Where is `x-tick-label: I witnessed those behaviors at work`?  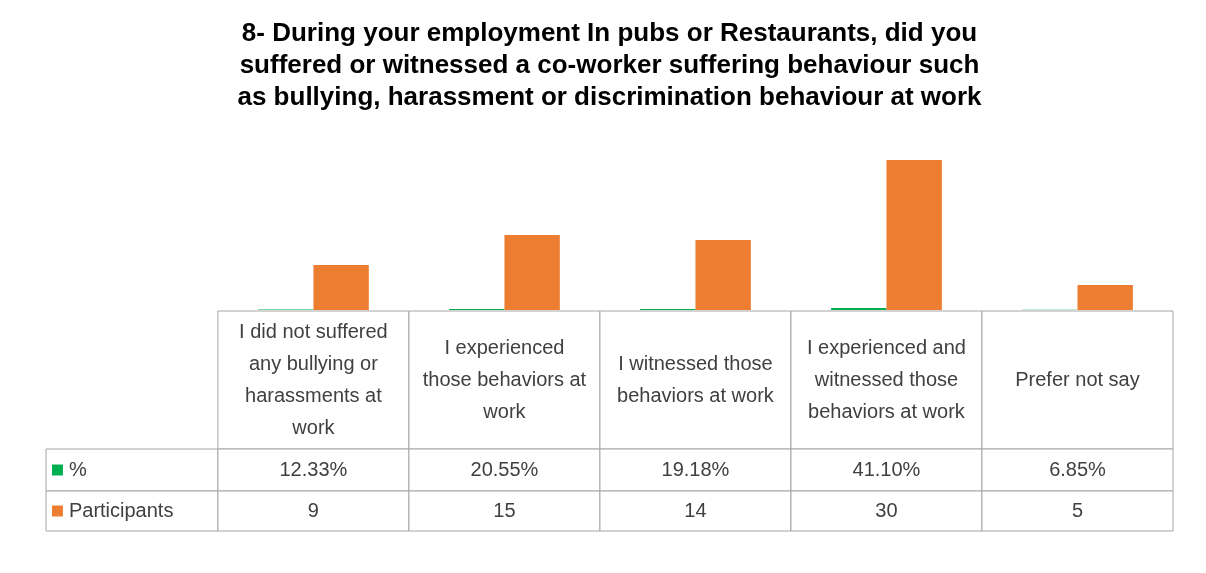 x-tick-label: I witnessed those behaviors at work is located at coordinates (696, 379).